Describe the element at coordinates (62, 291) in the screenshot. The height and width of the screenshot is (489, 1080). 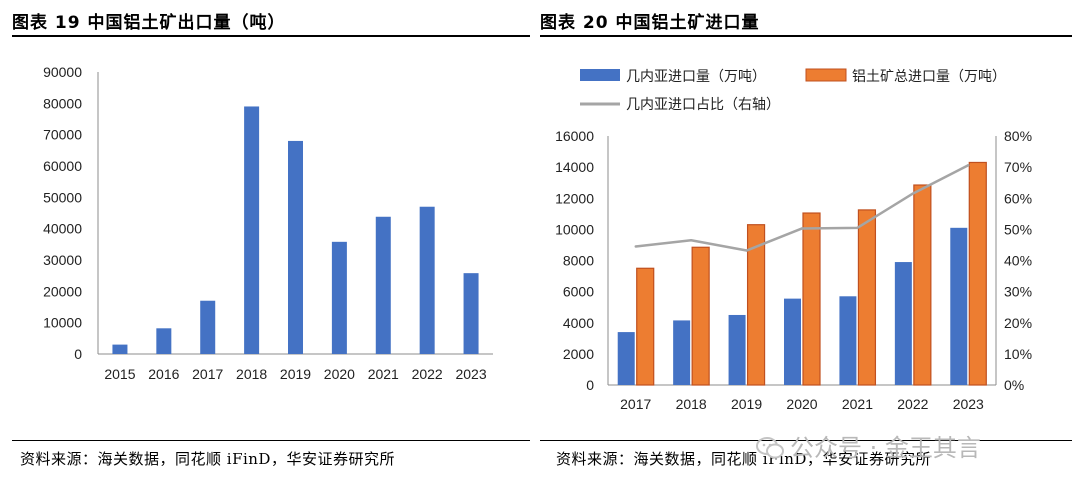
I see `y-tick-label: 20000` at that location.